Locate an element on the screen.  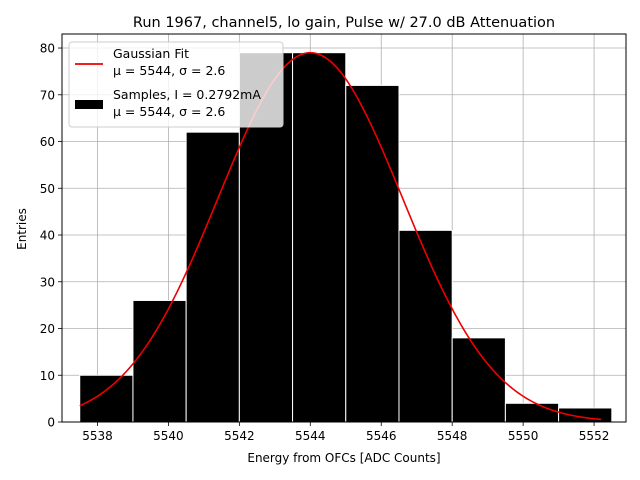
y-tick-label: 30 is located at coordinates (47, 282).